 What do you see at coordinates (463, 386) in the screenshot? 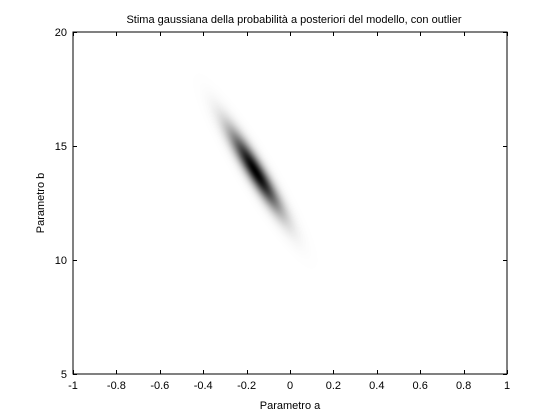
I see `x-tick-label: 0.8` at bounding box center [463, 386].